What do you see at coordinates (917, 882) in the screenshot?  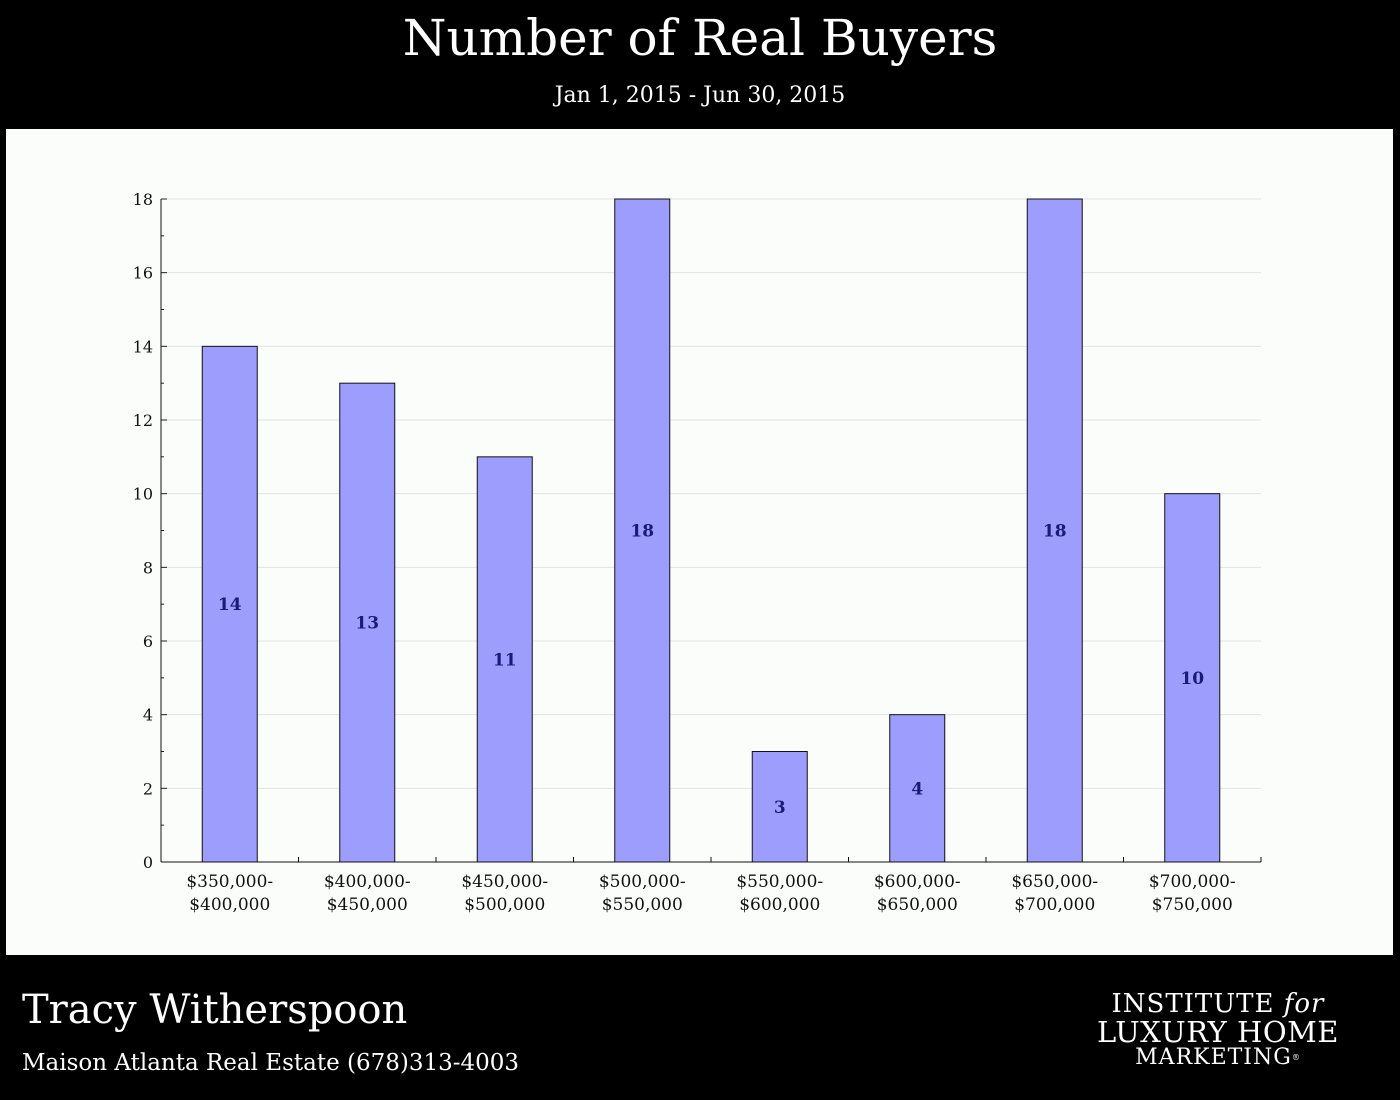 I see `x-tick-label: $600,000-` at bounding box center [917, 882].